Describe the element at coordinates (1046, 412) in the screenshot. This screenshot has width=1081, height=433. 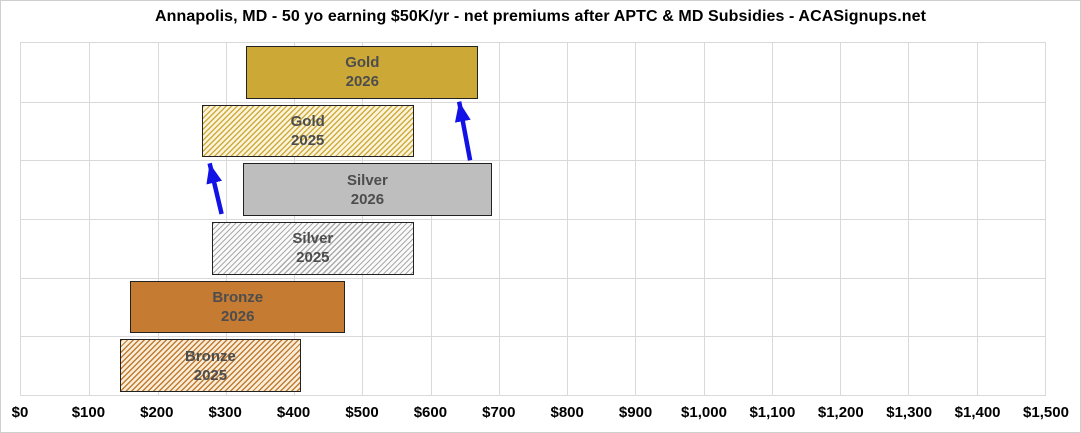
I see `x-tick-label: $1,500` at that location.